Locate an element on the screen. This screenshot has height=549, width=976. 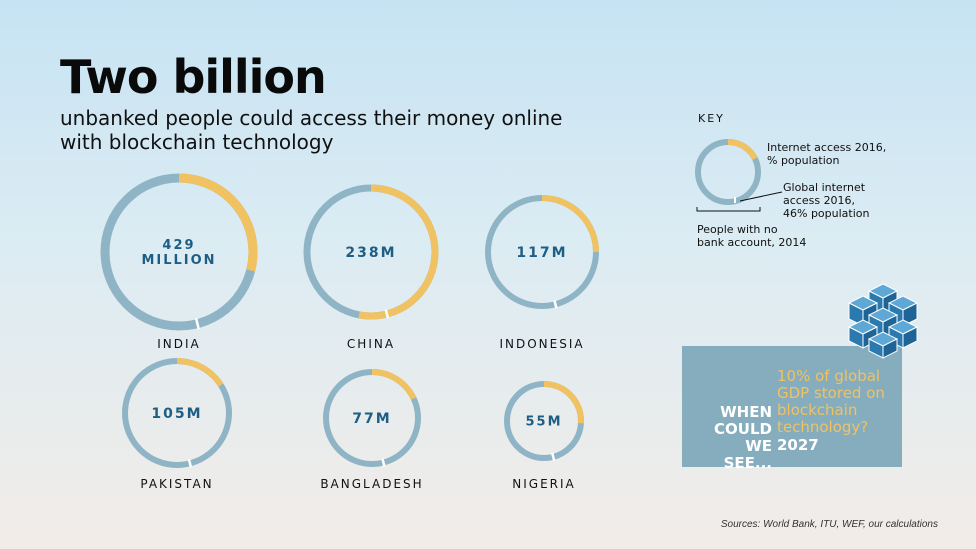
ring-value-label: 429 is located at coordinates (178, 245).